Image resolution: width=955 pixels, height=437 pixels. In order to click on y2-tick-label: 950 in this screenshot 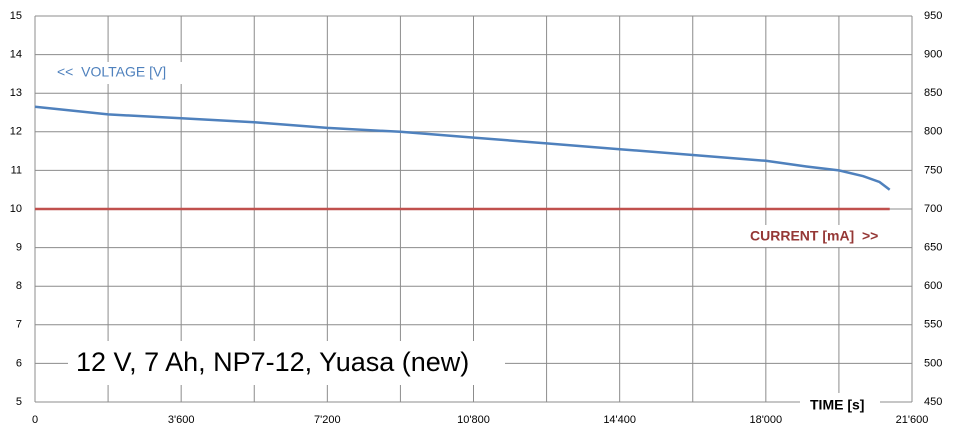, I will do `click(933, 16)`.